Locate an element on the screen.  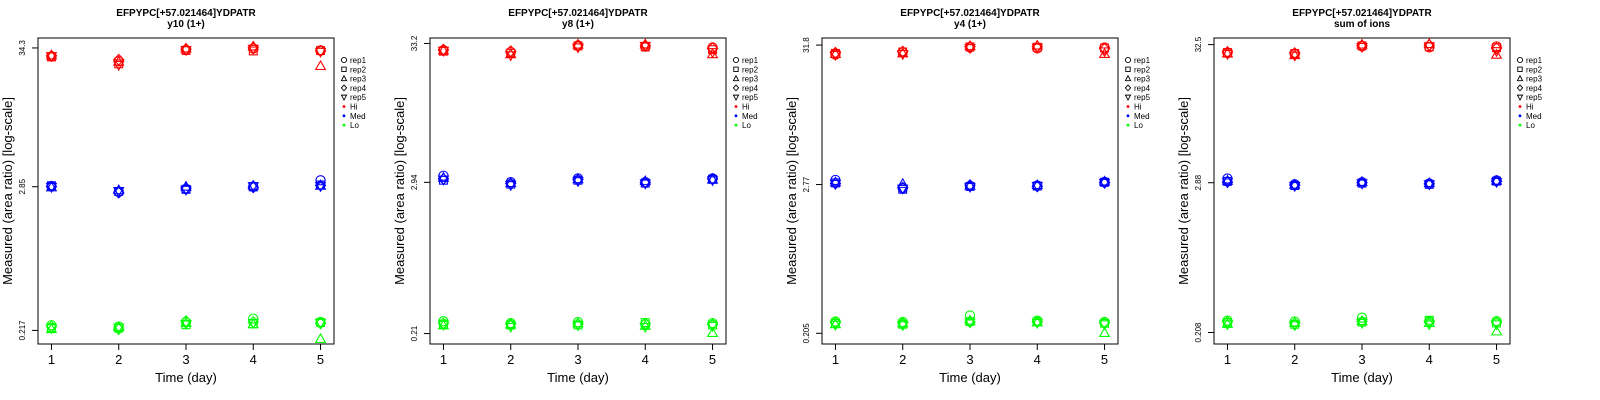
y-tick-label: 32.5 is located at coordinates (1198, 44).